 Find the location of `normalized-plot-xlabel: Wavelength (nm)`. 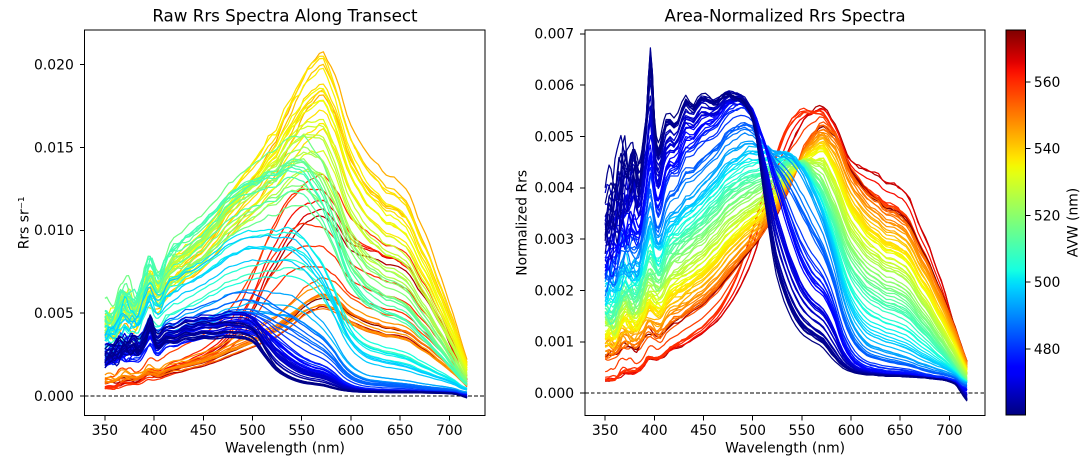

normalized-plot-xlabel: Wavelength (nm) is located at coordinates (785, 449).